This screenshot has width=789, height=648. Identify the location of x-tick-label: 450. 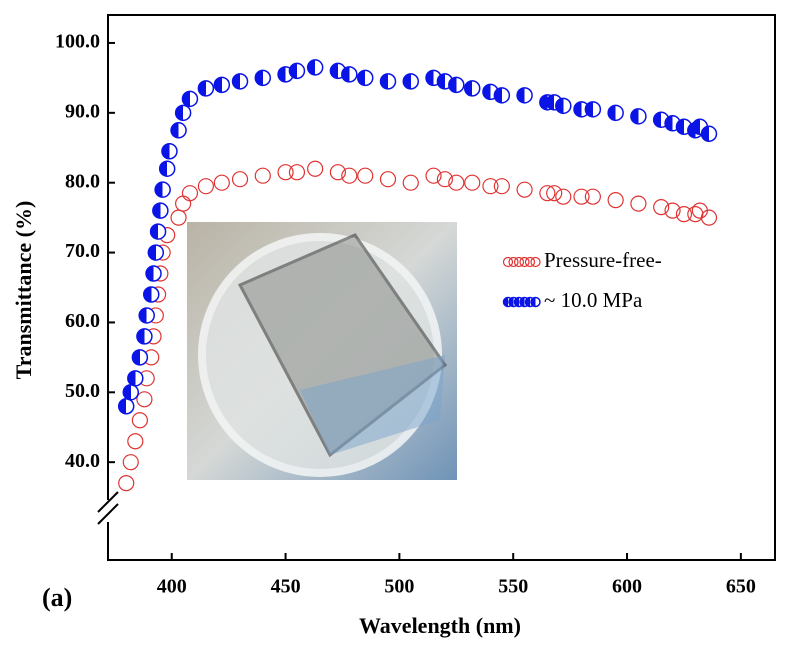
(286, 587).